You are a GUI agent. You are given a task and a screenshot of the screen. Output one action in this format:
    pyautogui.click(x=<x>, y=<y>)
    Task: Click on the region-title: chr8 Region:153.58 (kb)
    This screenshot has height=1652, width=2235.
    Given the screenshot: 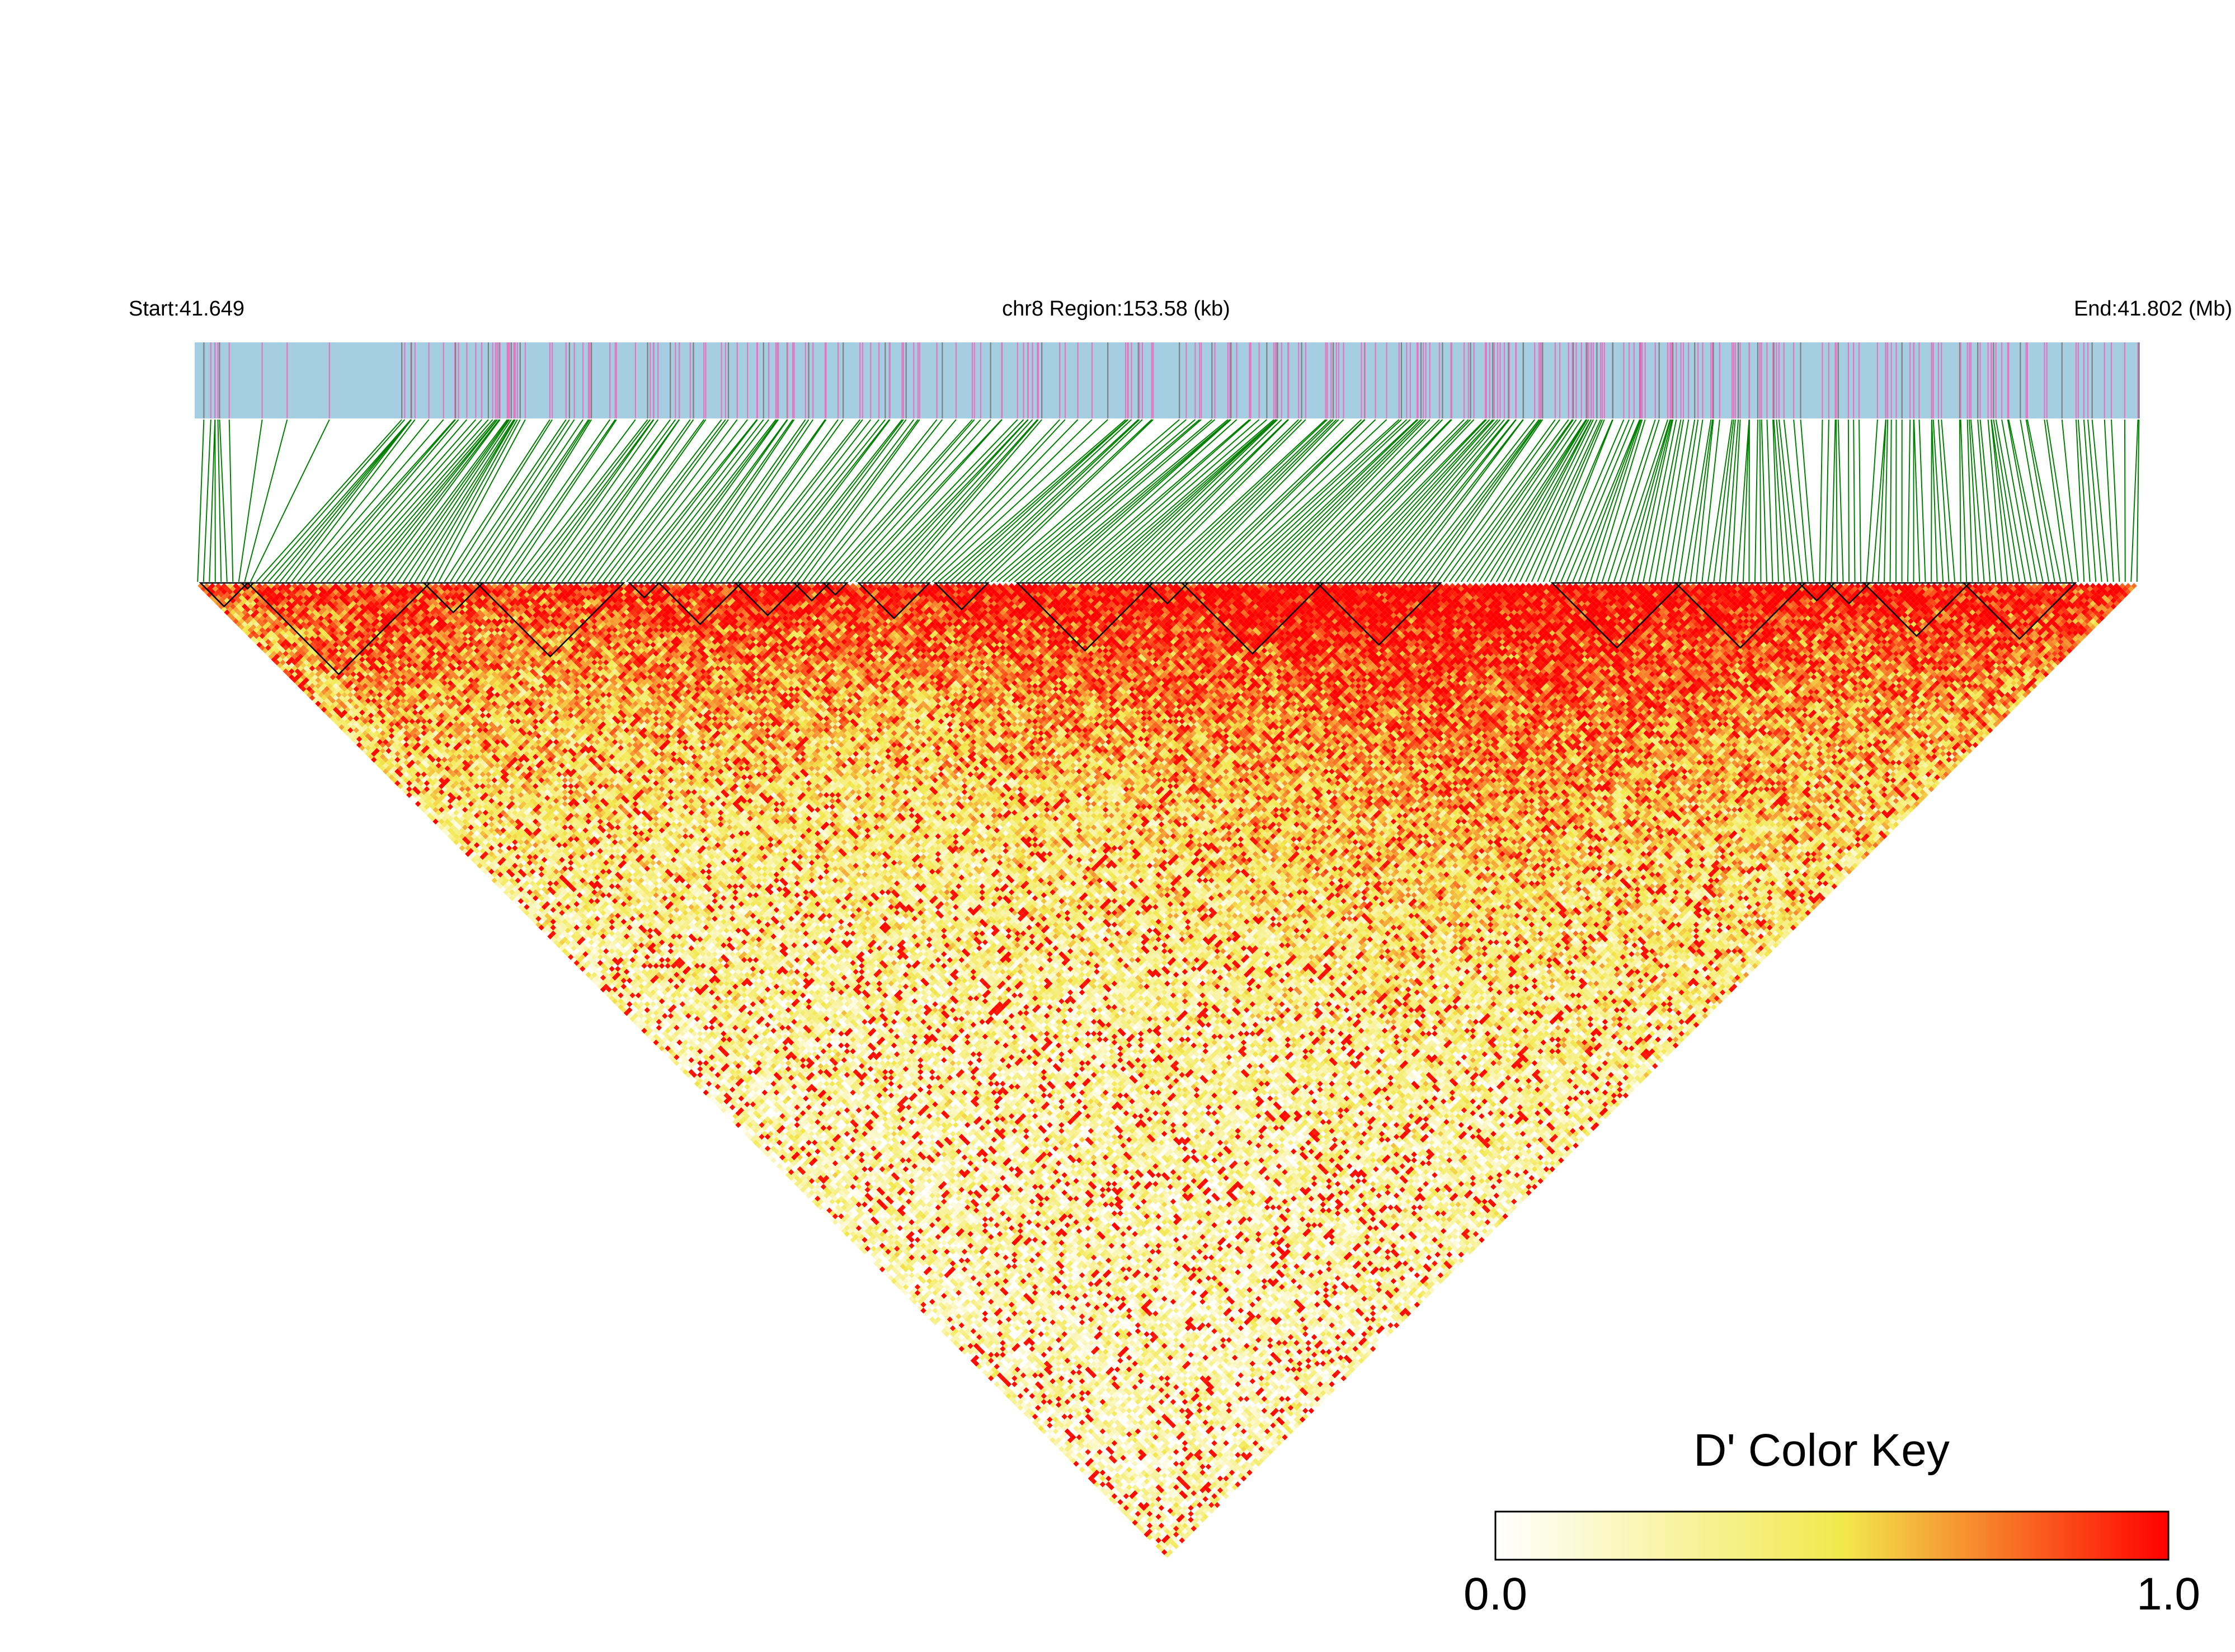 What is the action you would take?
    pyautogui.click(x=1116, y=309)
    